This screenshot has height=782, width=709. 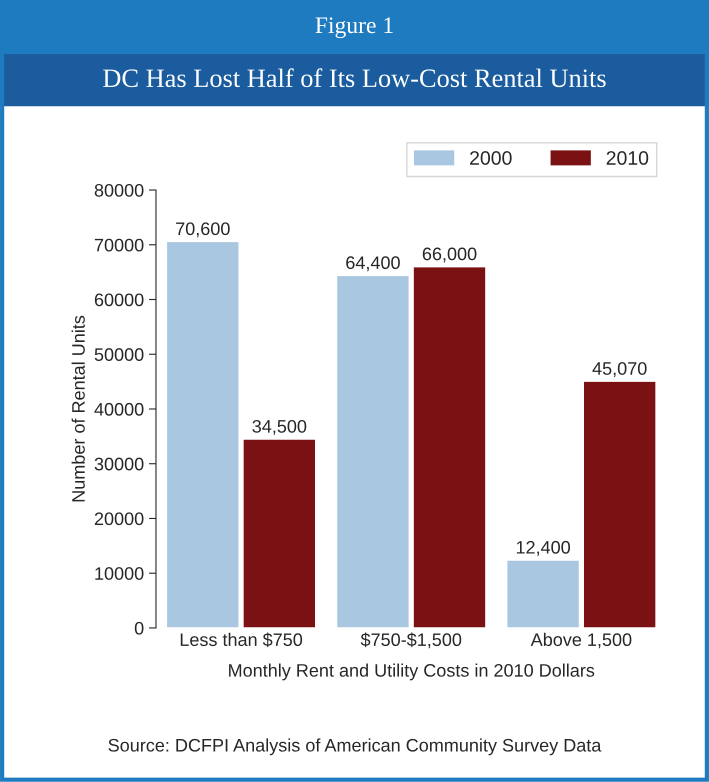 What do you see at coordinates (581, 640) in the screenshot?
I see `x-tick-label: Above 1,500` at bounding box center [581, 640].